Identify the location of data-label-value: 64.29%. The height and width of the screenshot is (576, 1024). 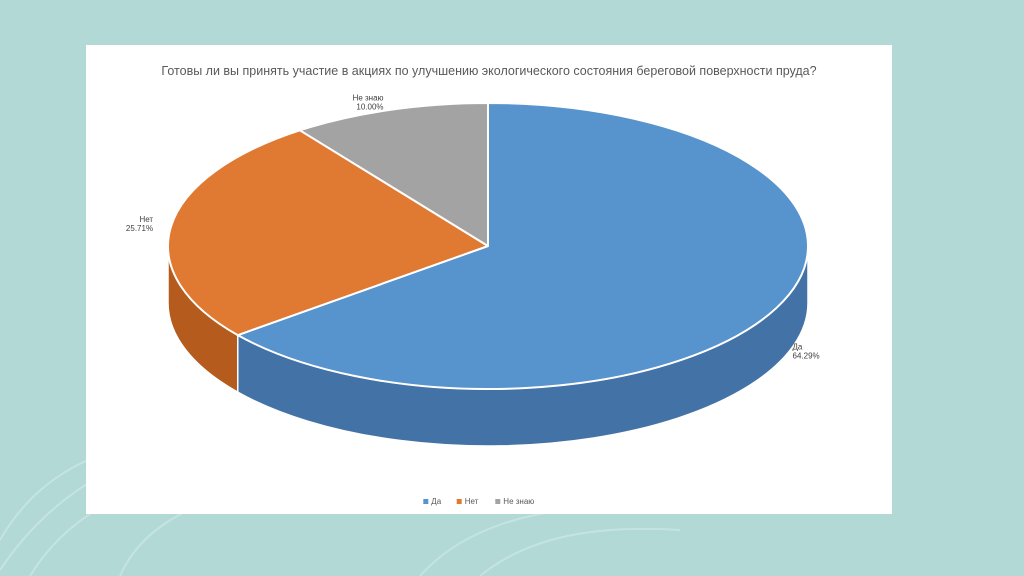
(806, 355).